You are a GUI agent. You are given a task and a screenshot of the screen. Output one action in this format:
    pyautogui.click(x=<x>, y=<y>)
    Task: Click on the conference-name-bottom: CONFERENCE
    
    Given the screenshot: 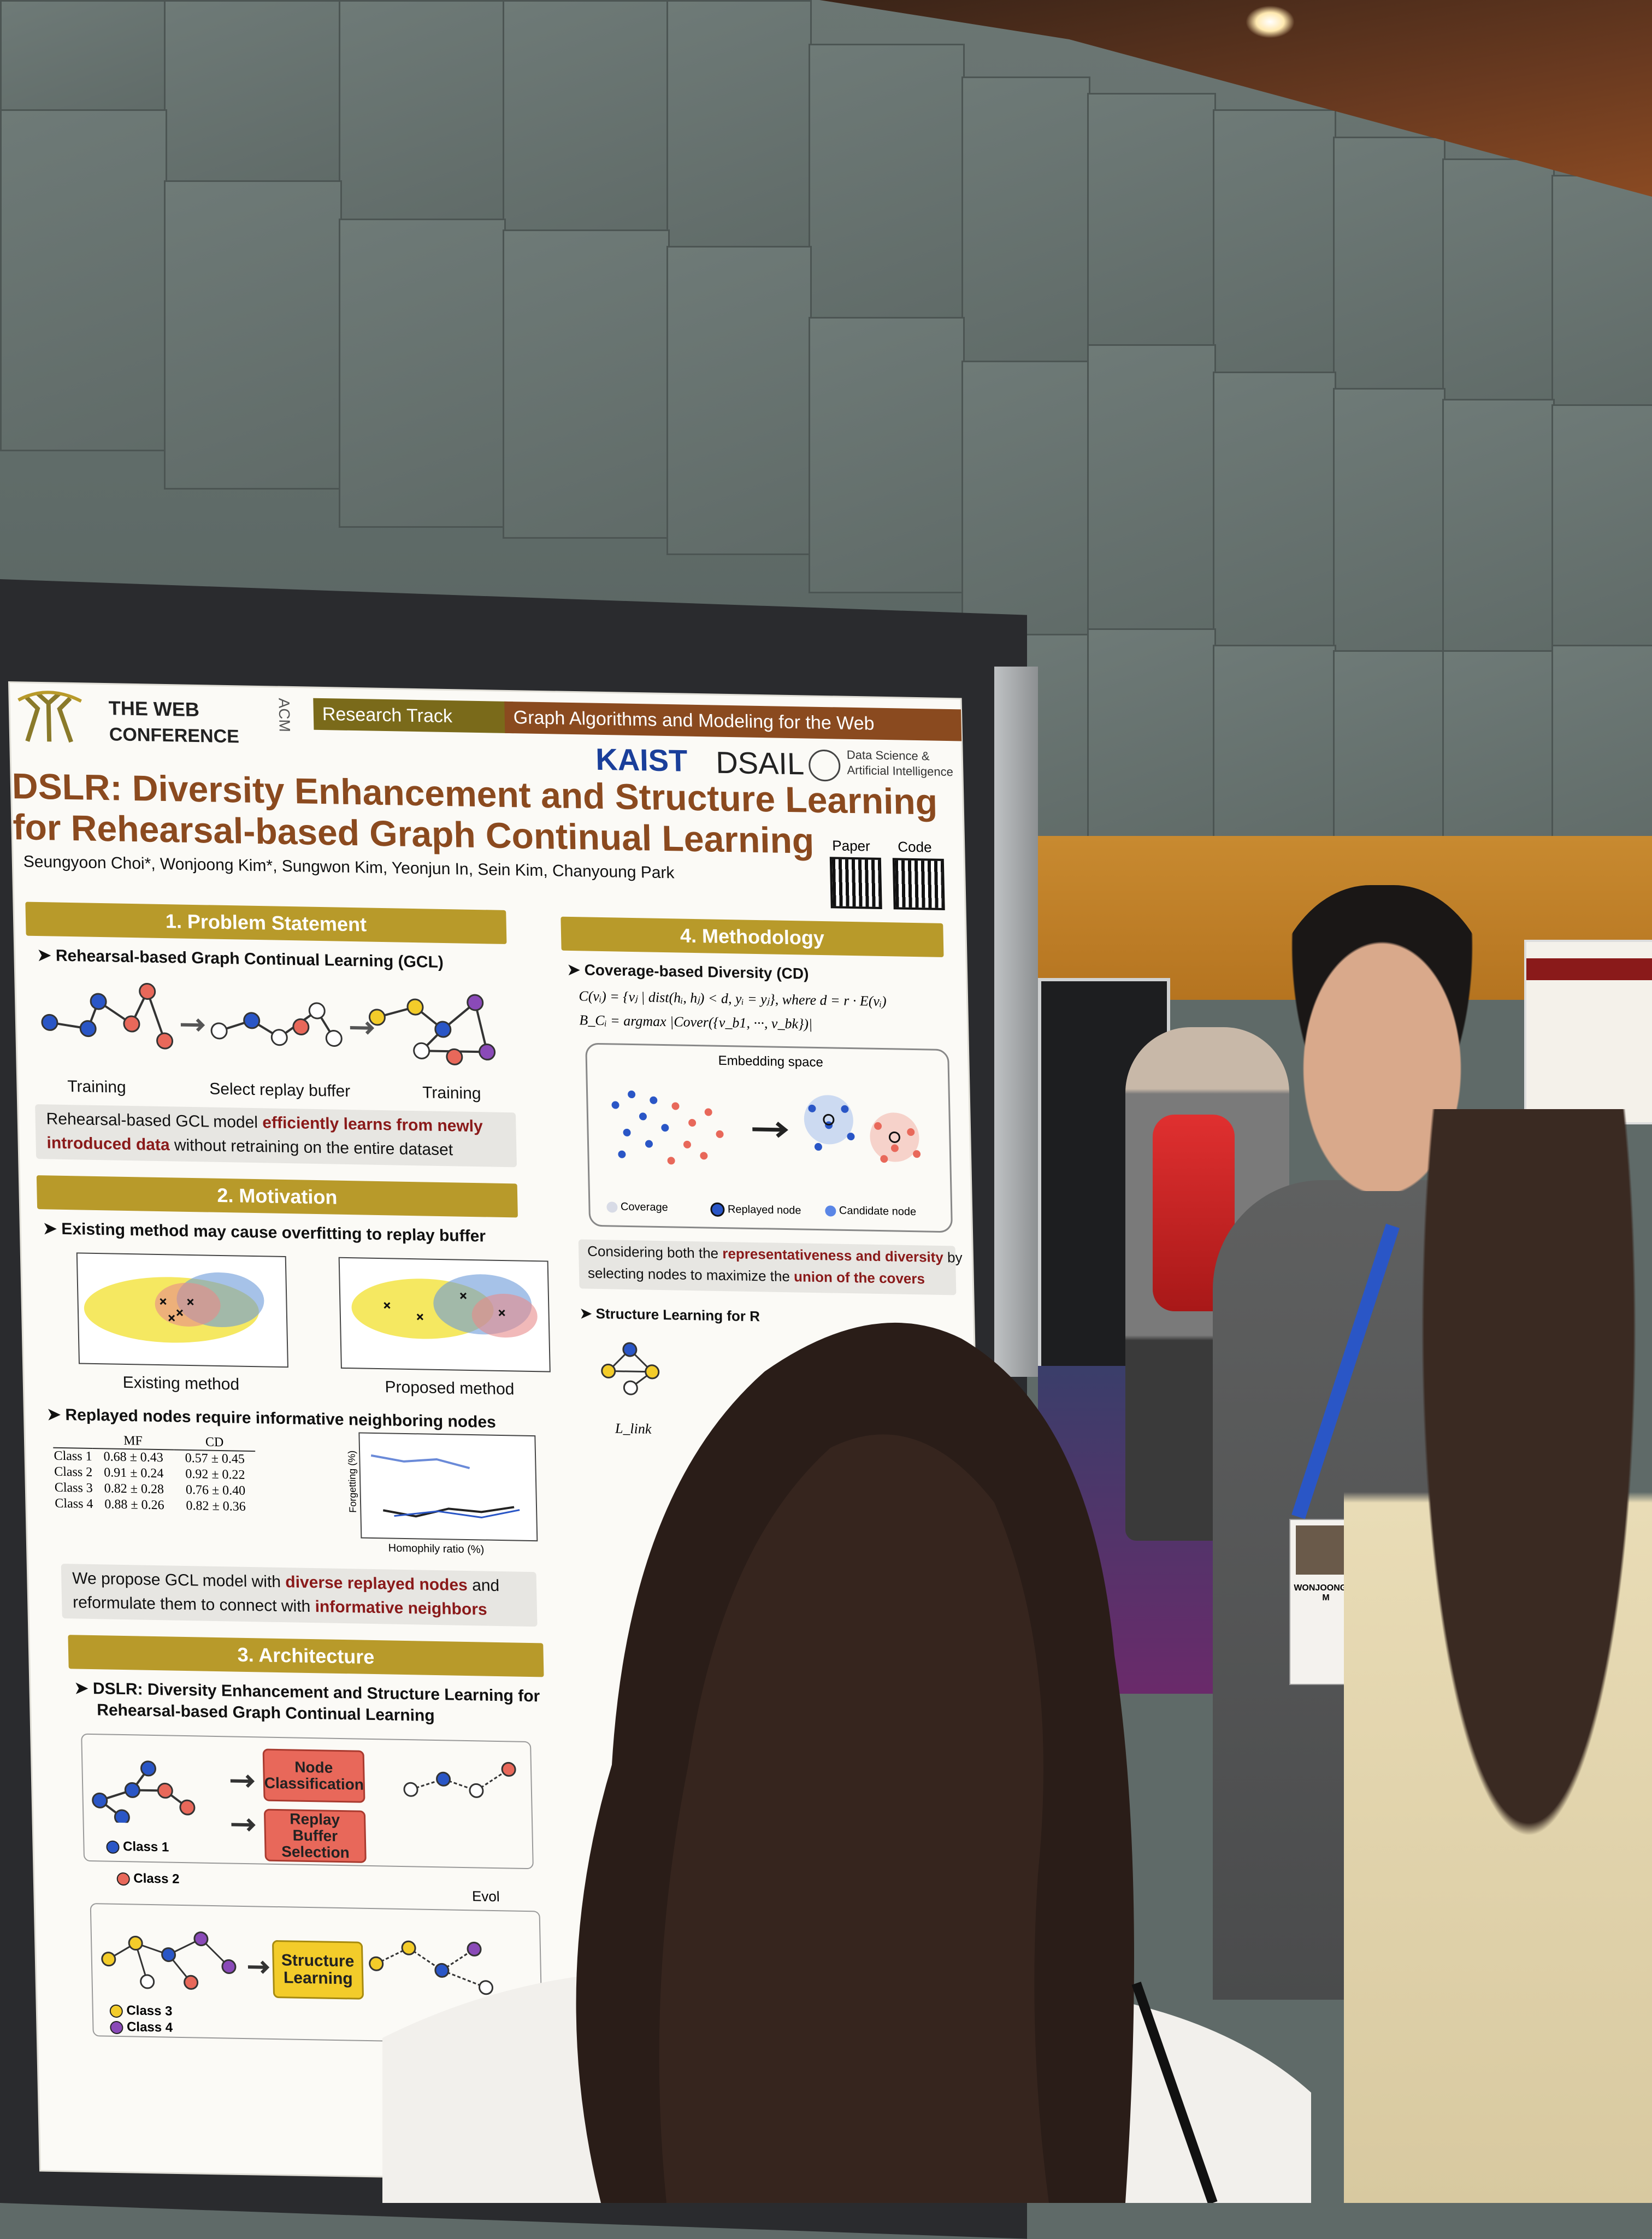 What is the action you would take?
    pyautogui.click(x=174, y=735)
    